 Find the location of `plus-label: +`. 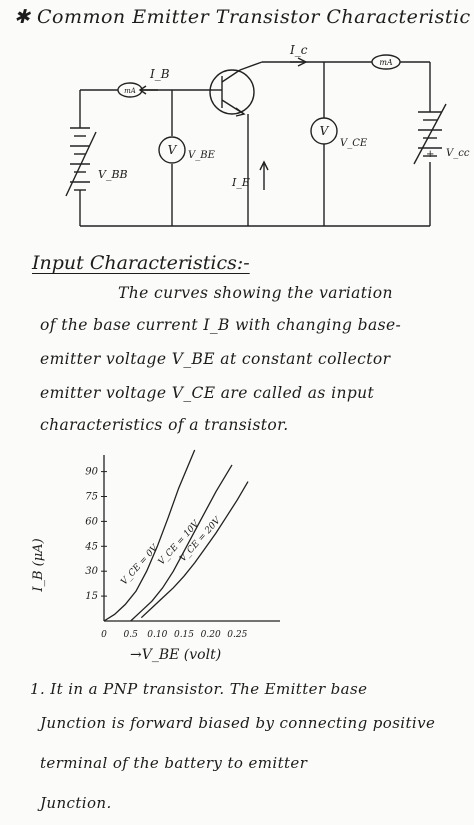

plus-label: + is located at coordinates (430, 154).